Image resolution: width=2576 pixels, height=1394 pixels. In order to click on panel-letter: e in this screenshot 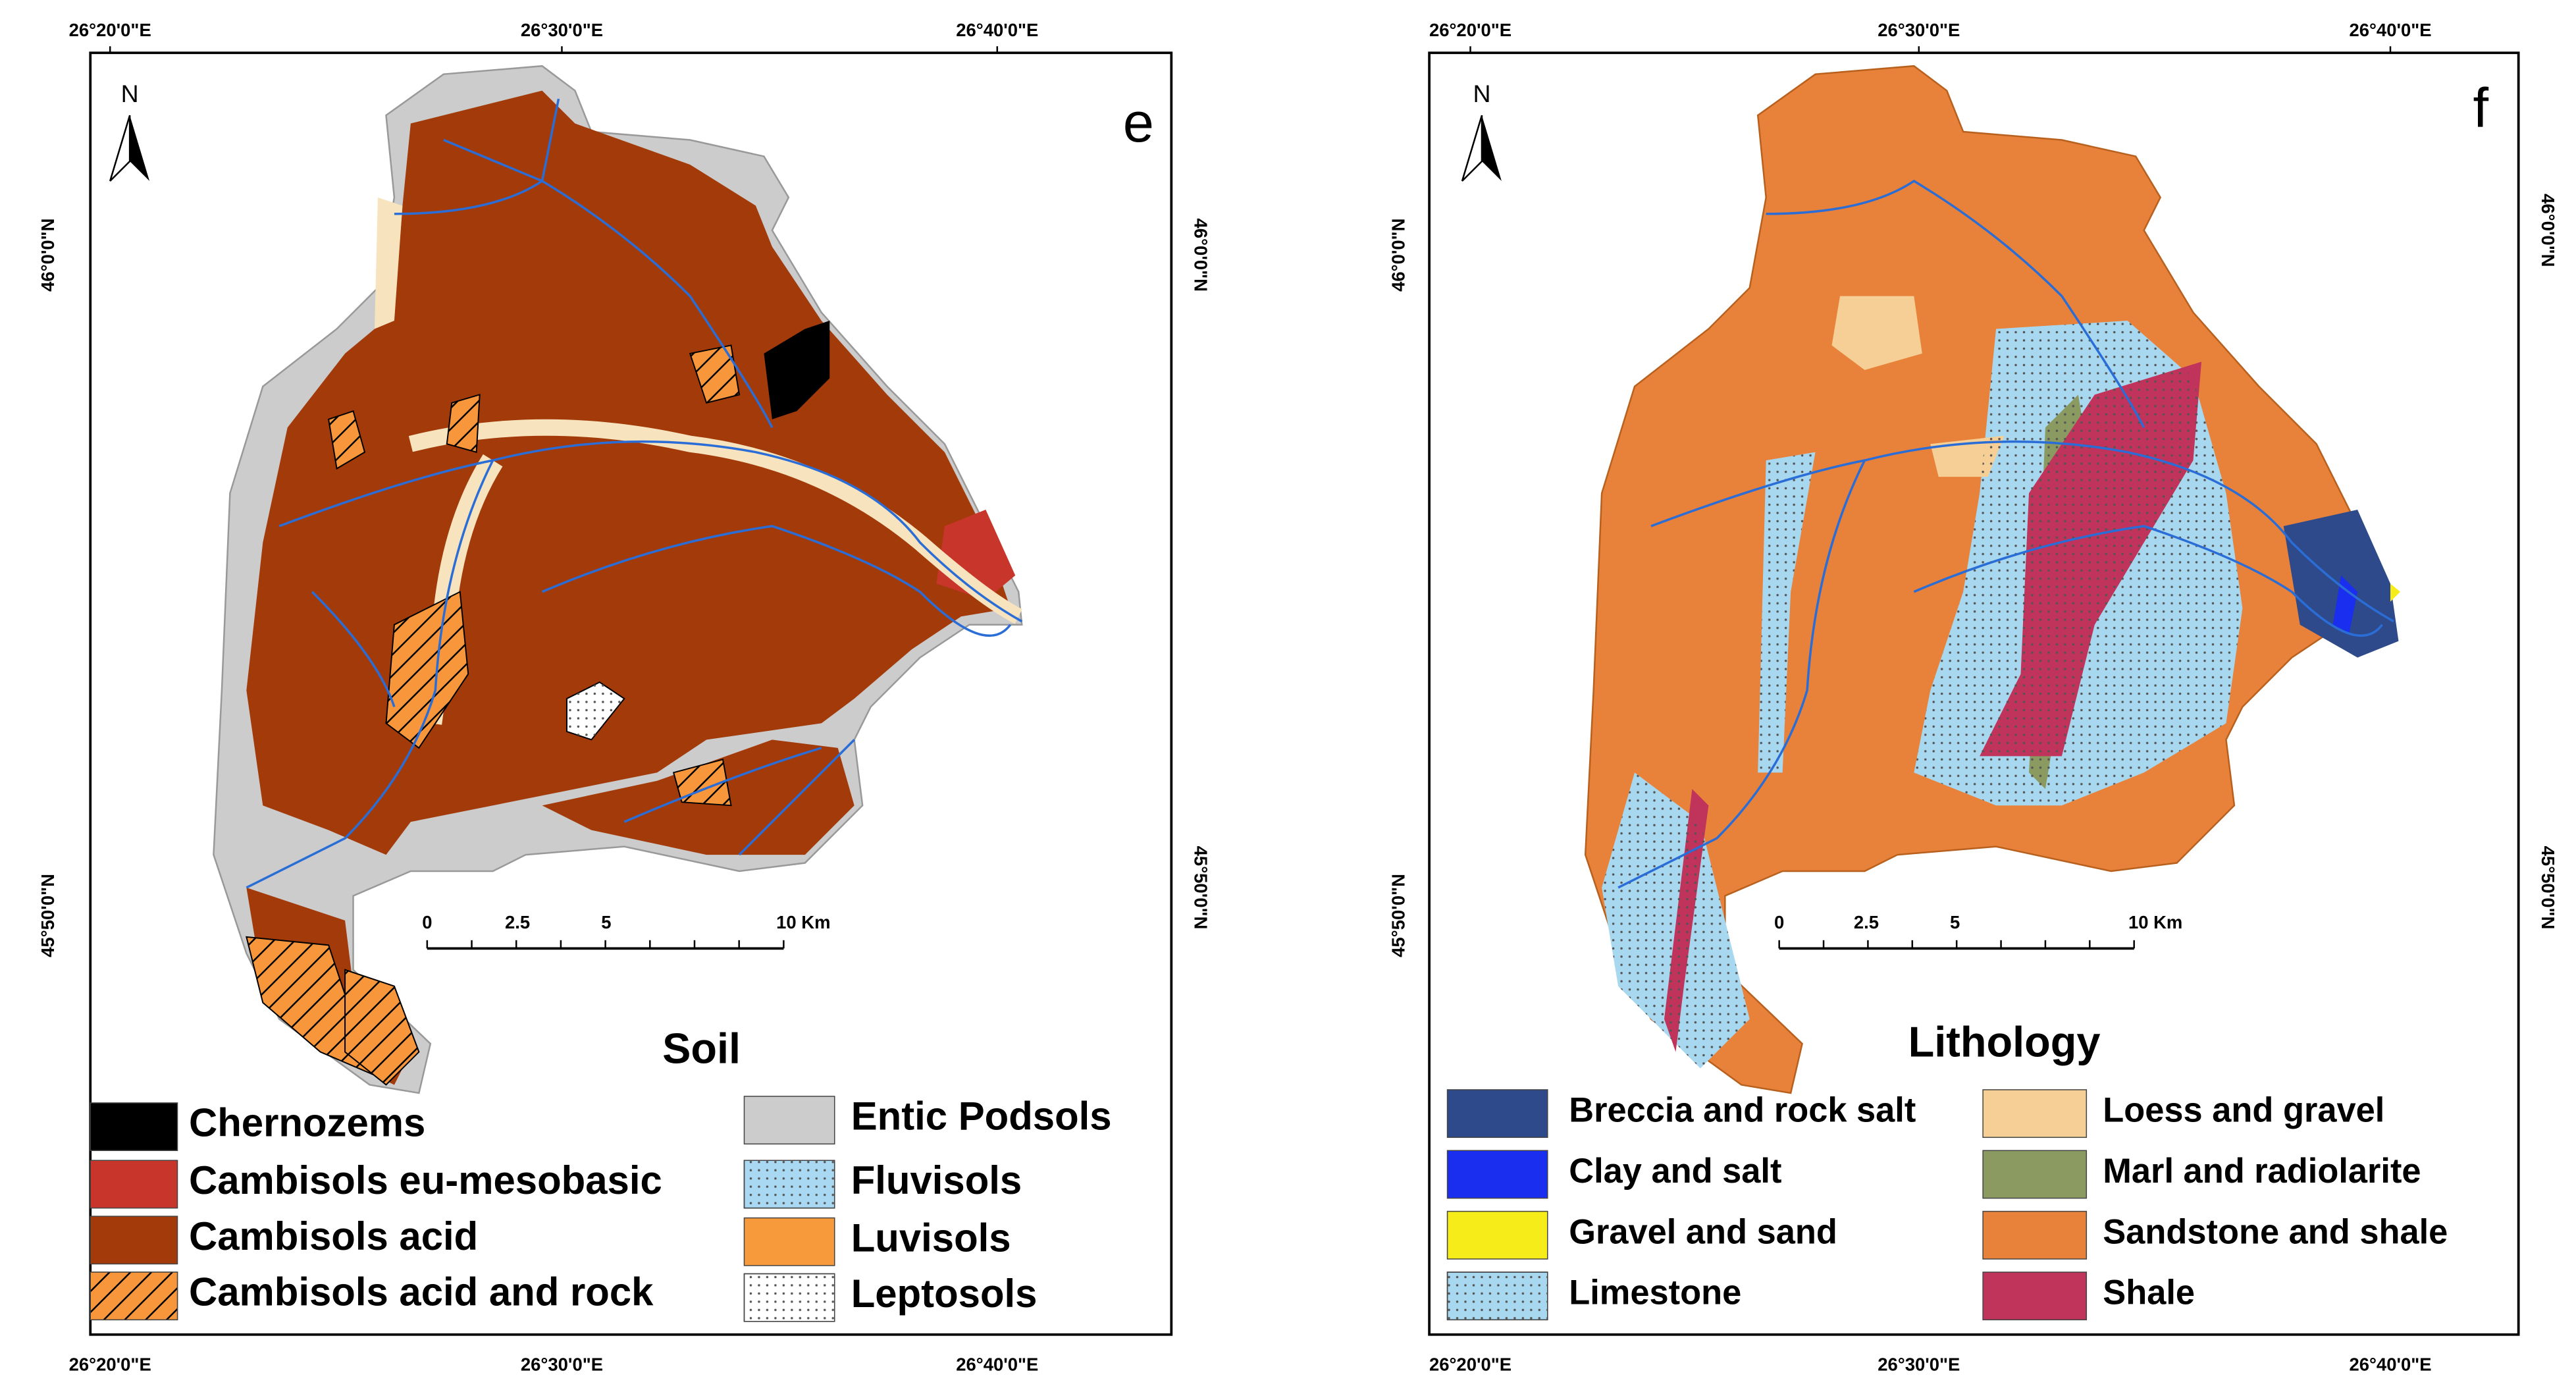, I will do `click(1138, 122)`.